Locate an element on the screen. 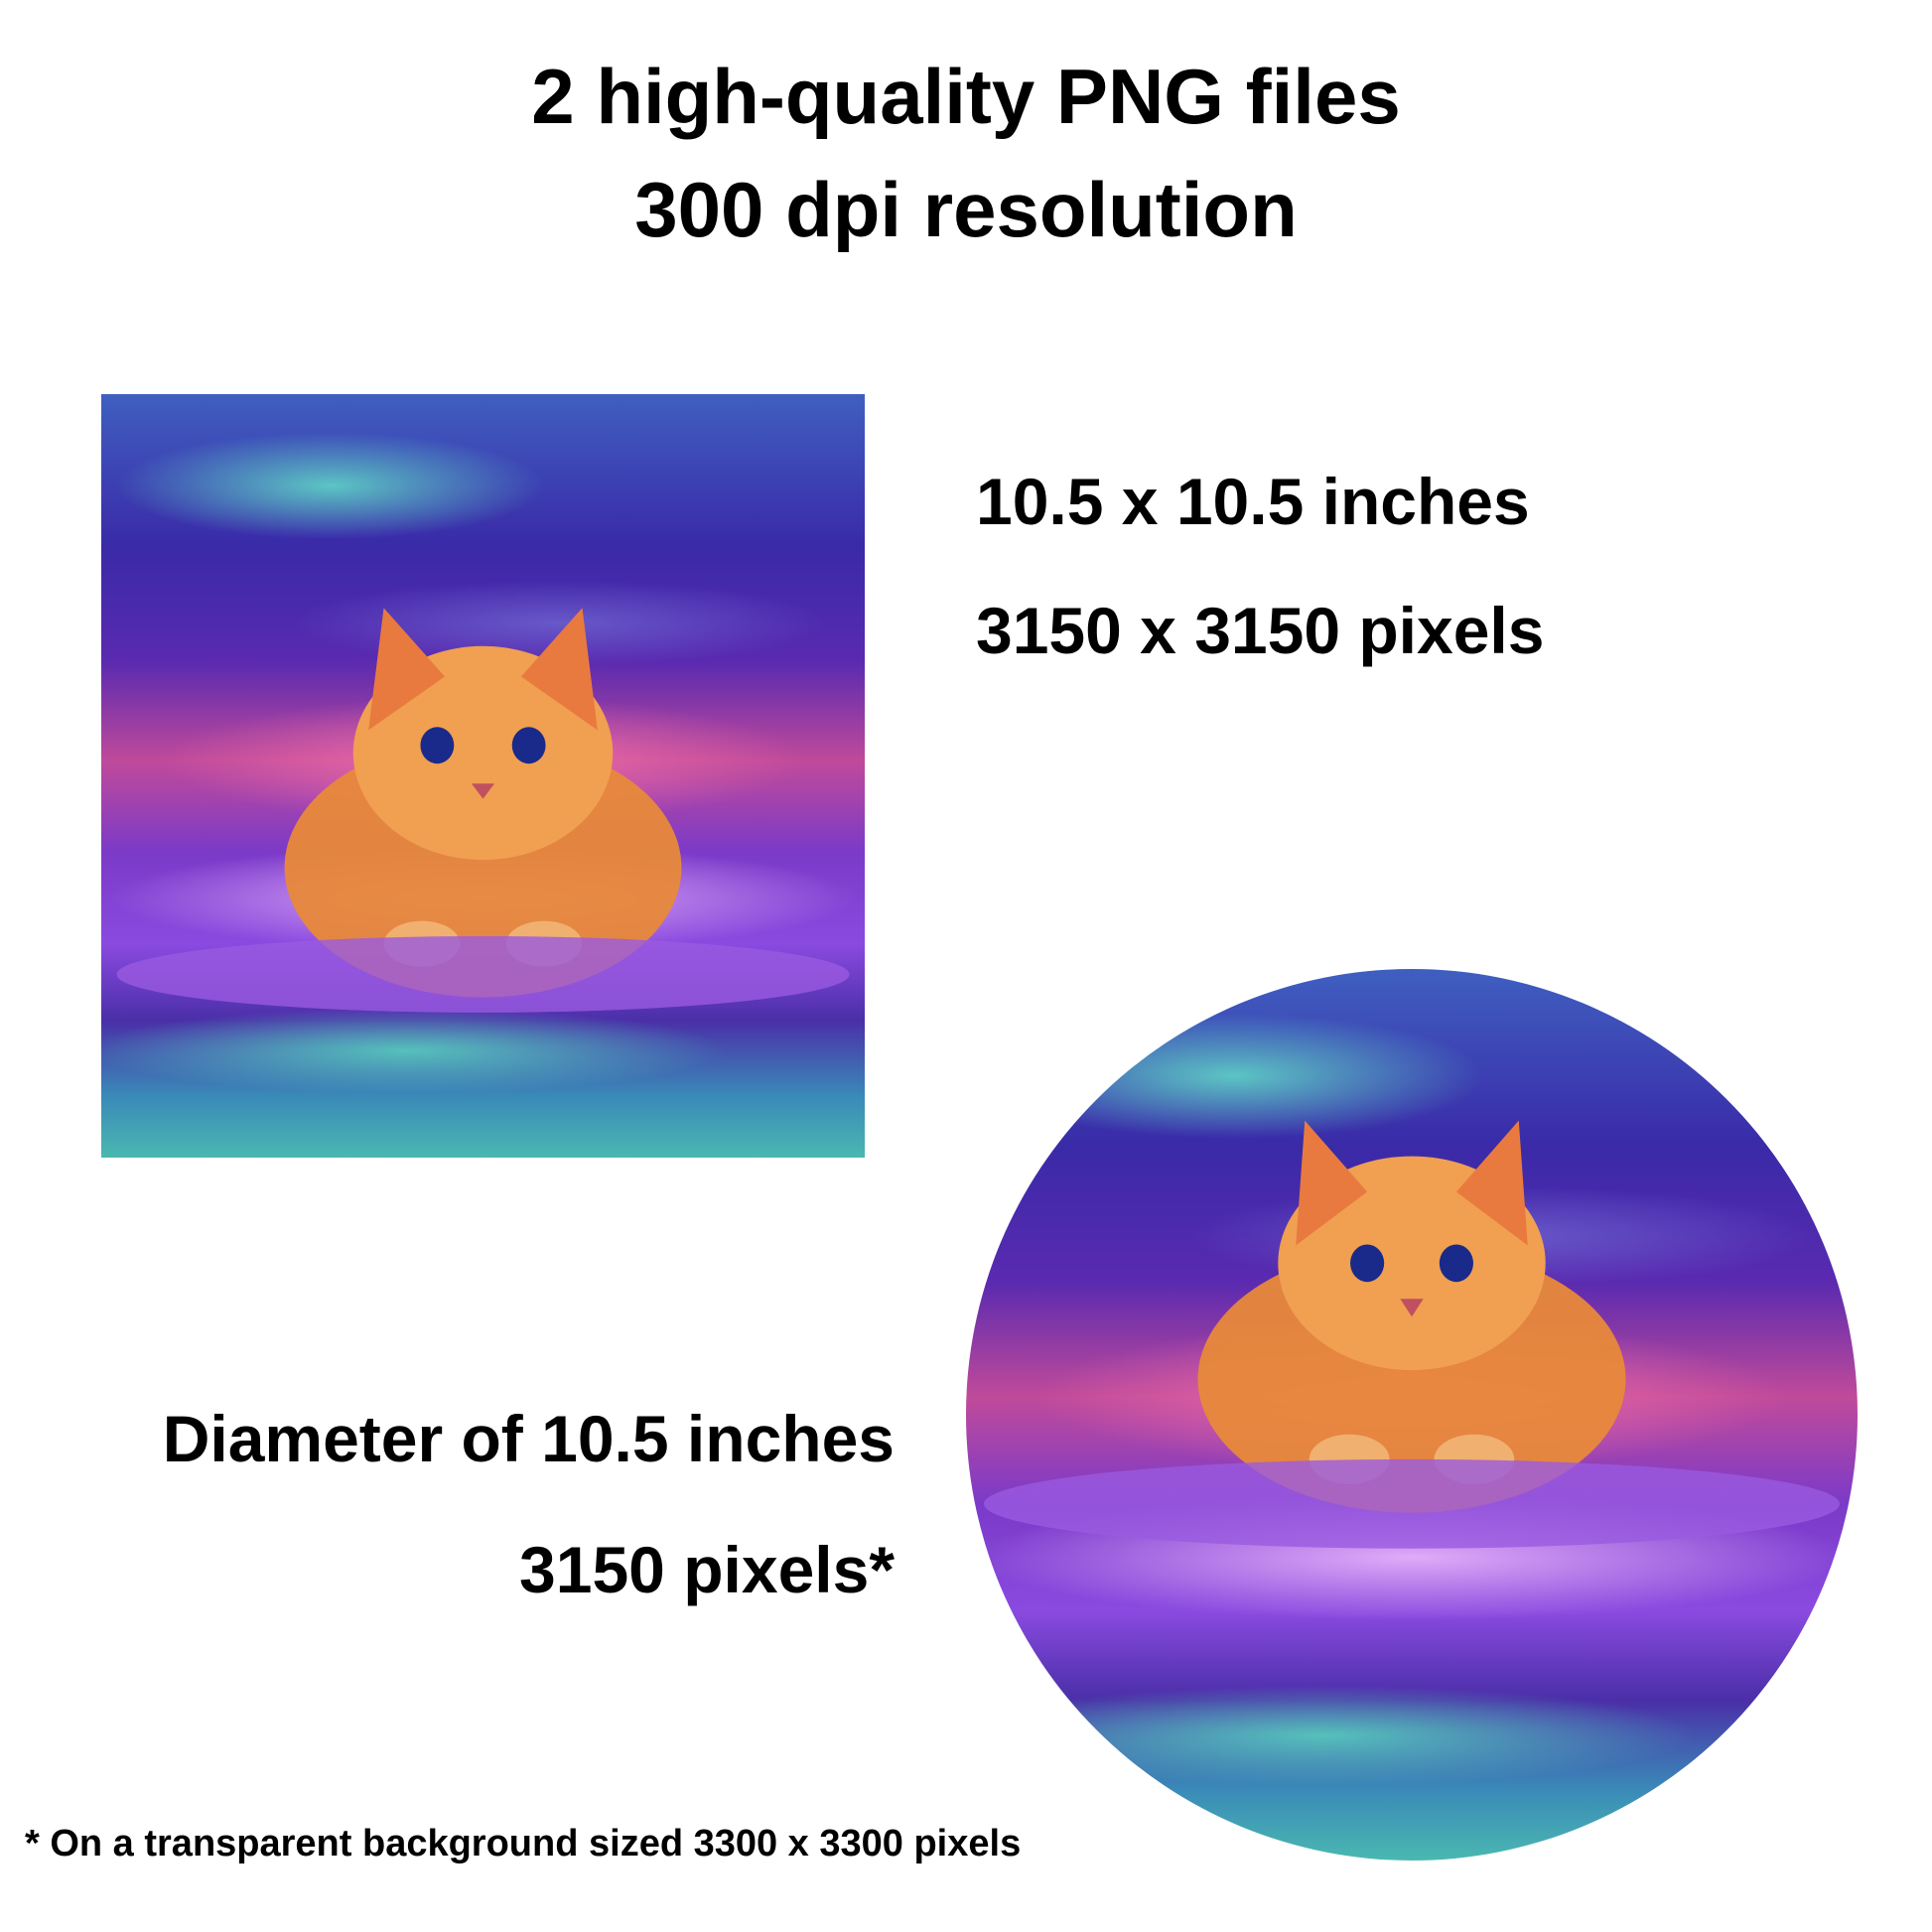  headline-file-count: 2 high-quality PNG files is located at coordinates (966, 97).